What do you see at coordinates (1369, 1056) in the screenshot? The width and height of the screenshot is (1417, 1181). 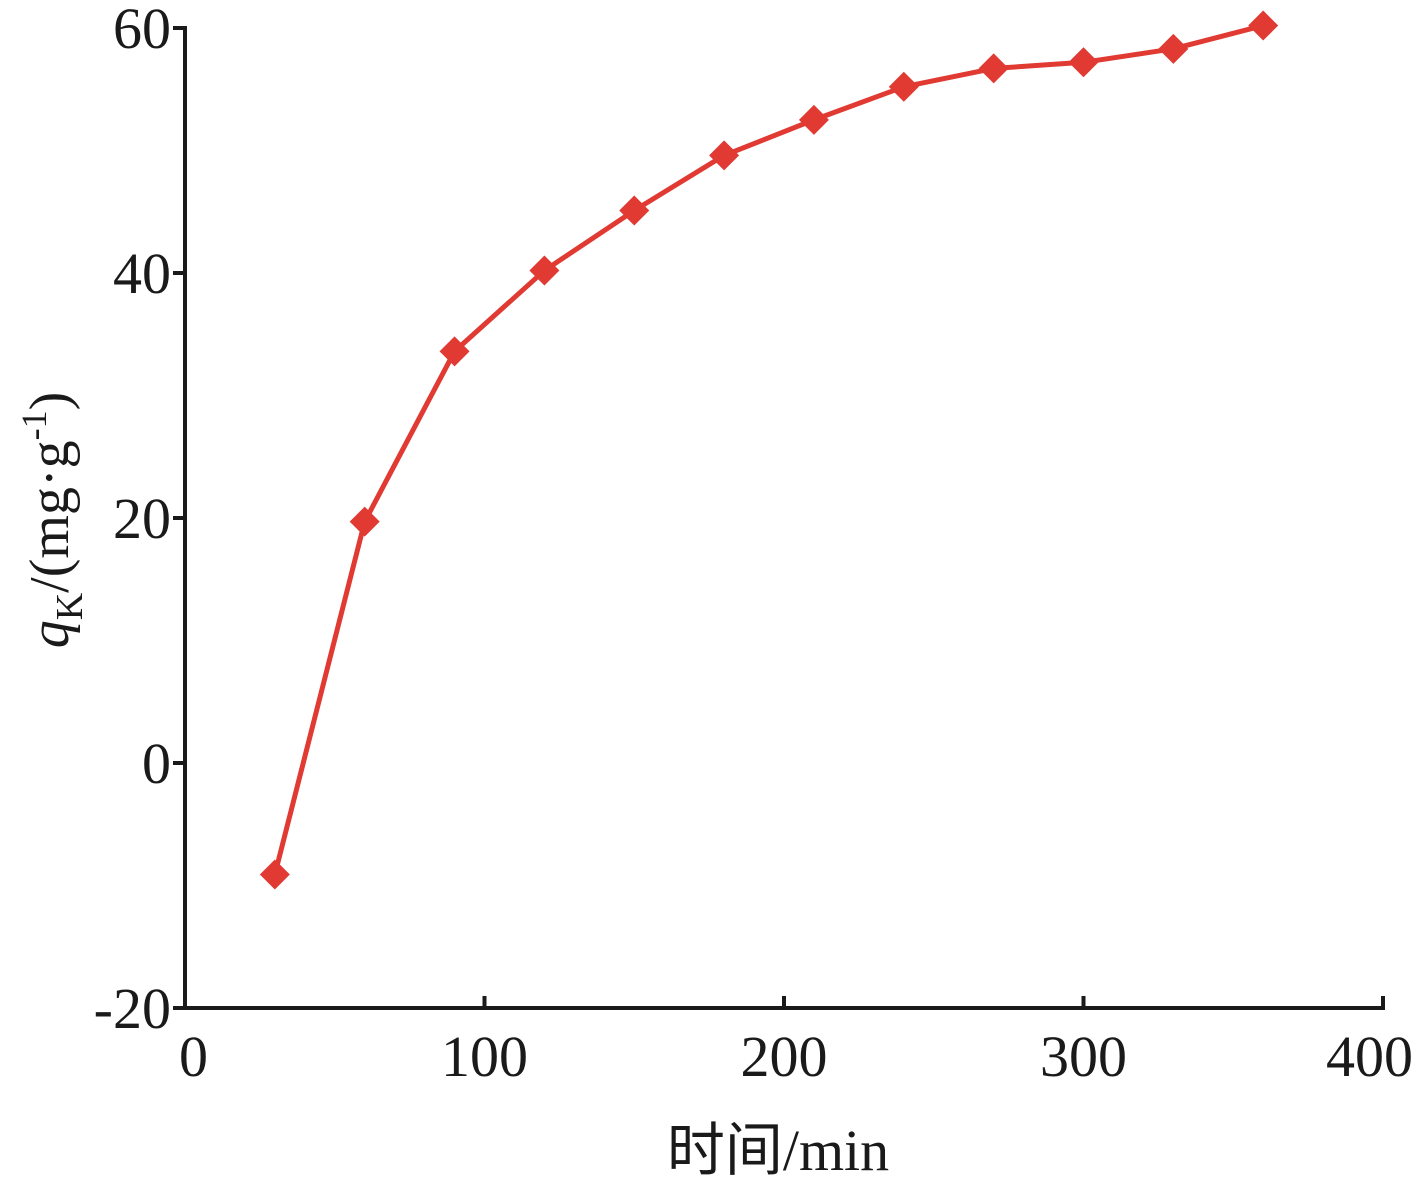 I see `x-tick-label: 400` at bounding box center [1369, 1056].